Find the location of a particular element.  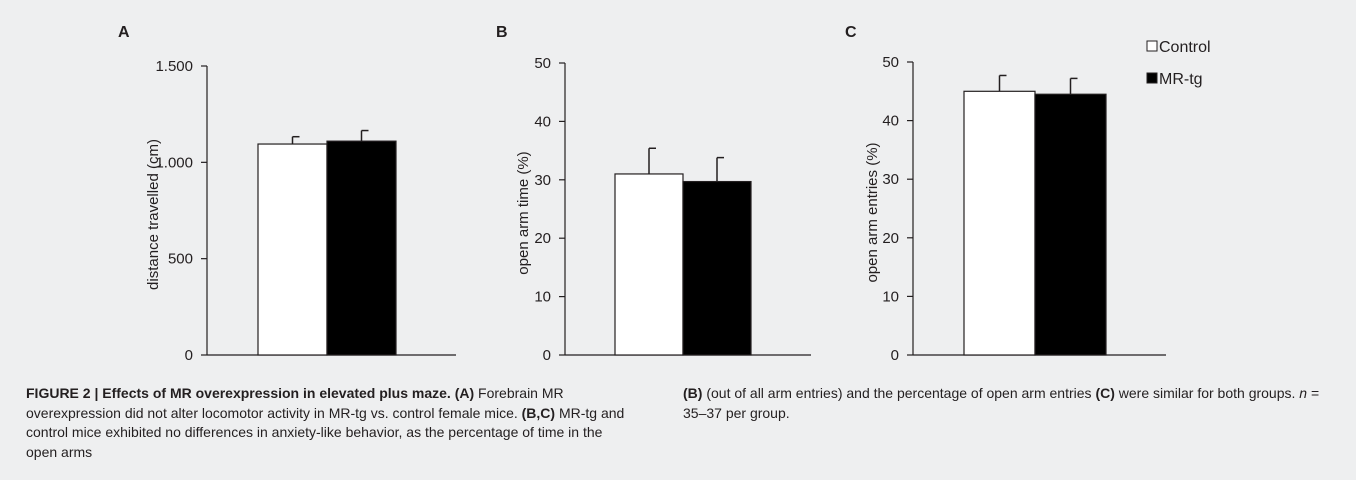

y-axis-title: open arm time (%) is located at coordinates (523, 212).